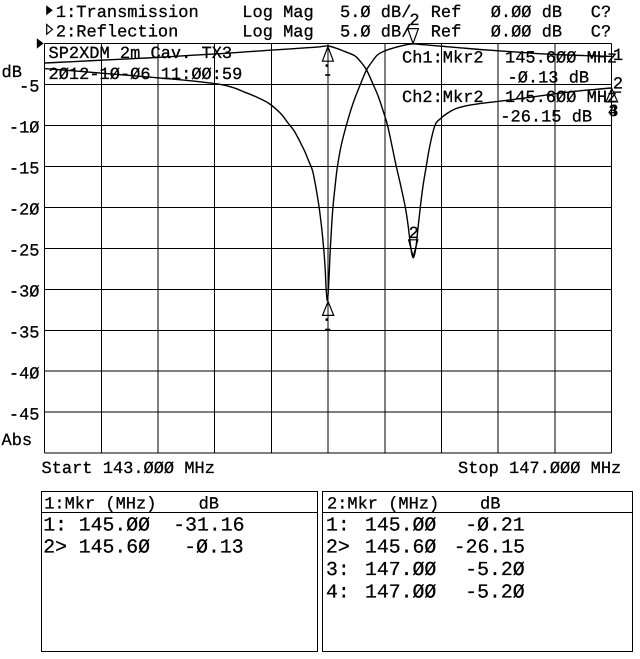  Describe the element at coordinates (24, 415) in the screenshot. I see `svg-text: -45` at that location.